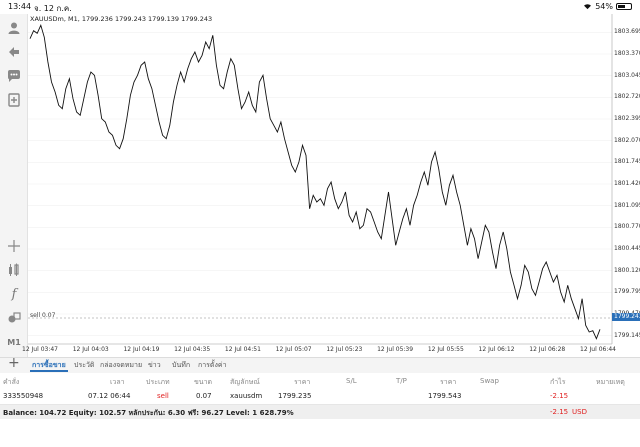  What do you see at coordinates (588, 7) in the screenshot?
I see `wifi-icon` at bounding box center [588, 7].